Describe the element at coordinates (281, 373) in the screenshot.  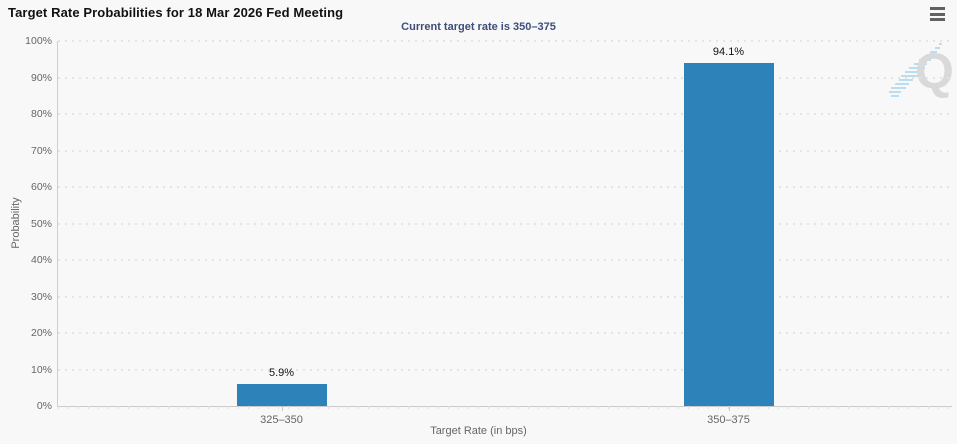
I see `bar-data-label: 5.9%` at that location.